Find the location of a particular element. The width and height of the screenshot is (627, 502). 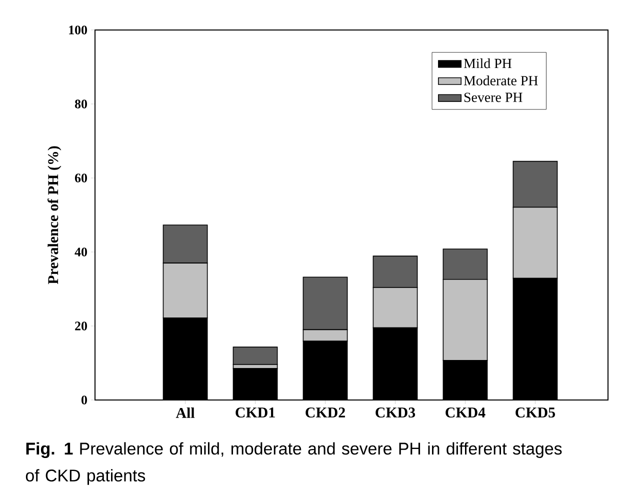

y-axis-title: Prevalence of PH (%) is located at coordinates (55, 215).